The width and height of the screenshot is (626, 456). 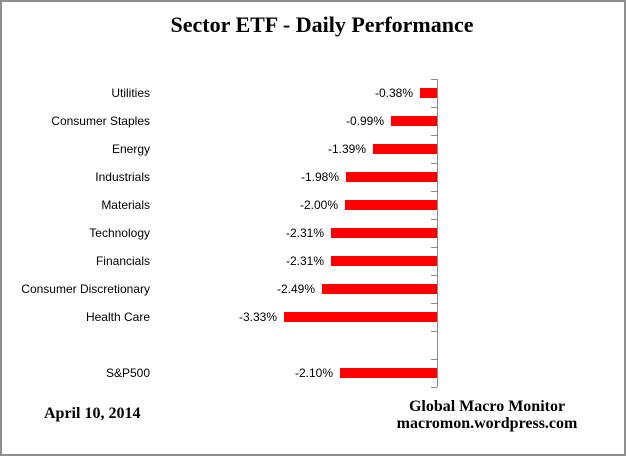 I want to click on bar-row: Industrials -1.98%, so click(x=219, y=177).